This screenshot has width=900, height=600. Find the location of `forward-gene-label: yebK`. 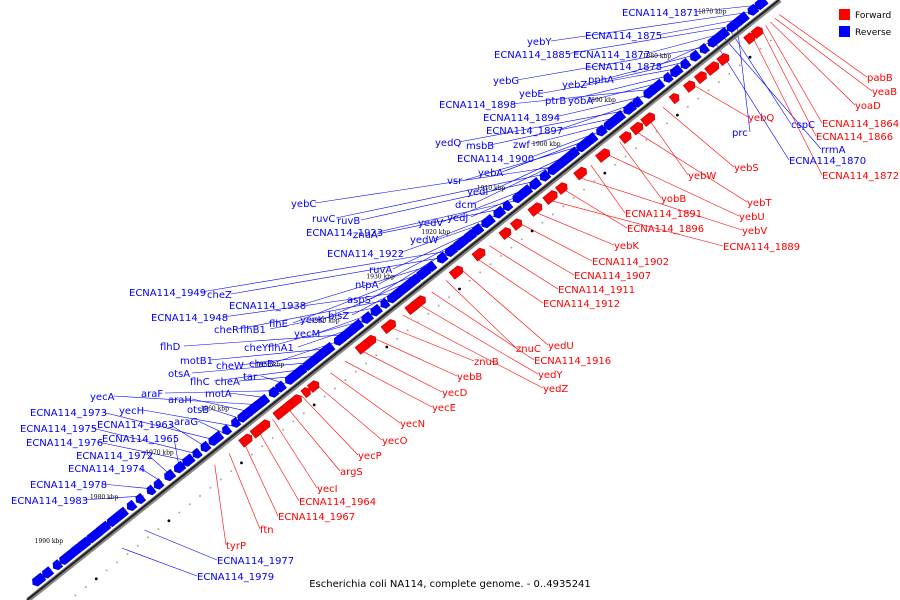

forward-gene-label: yebK is located at coordinates (626, 246).